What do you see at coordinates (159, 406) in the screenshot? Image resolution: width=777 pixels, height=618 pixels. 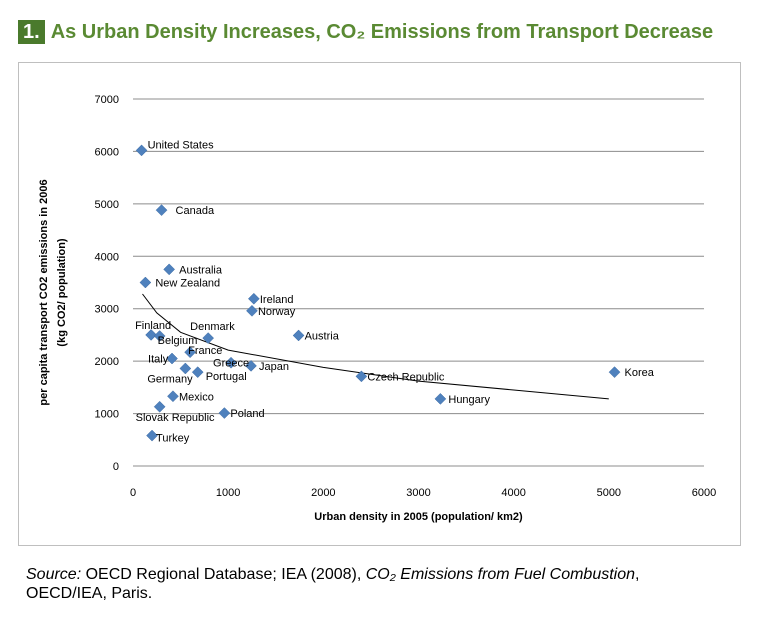 I see `point-slovak-republic` at bounding box center [159, 406].